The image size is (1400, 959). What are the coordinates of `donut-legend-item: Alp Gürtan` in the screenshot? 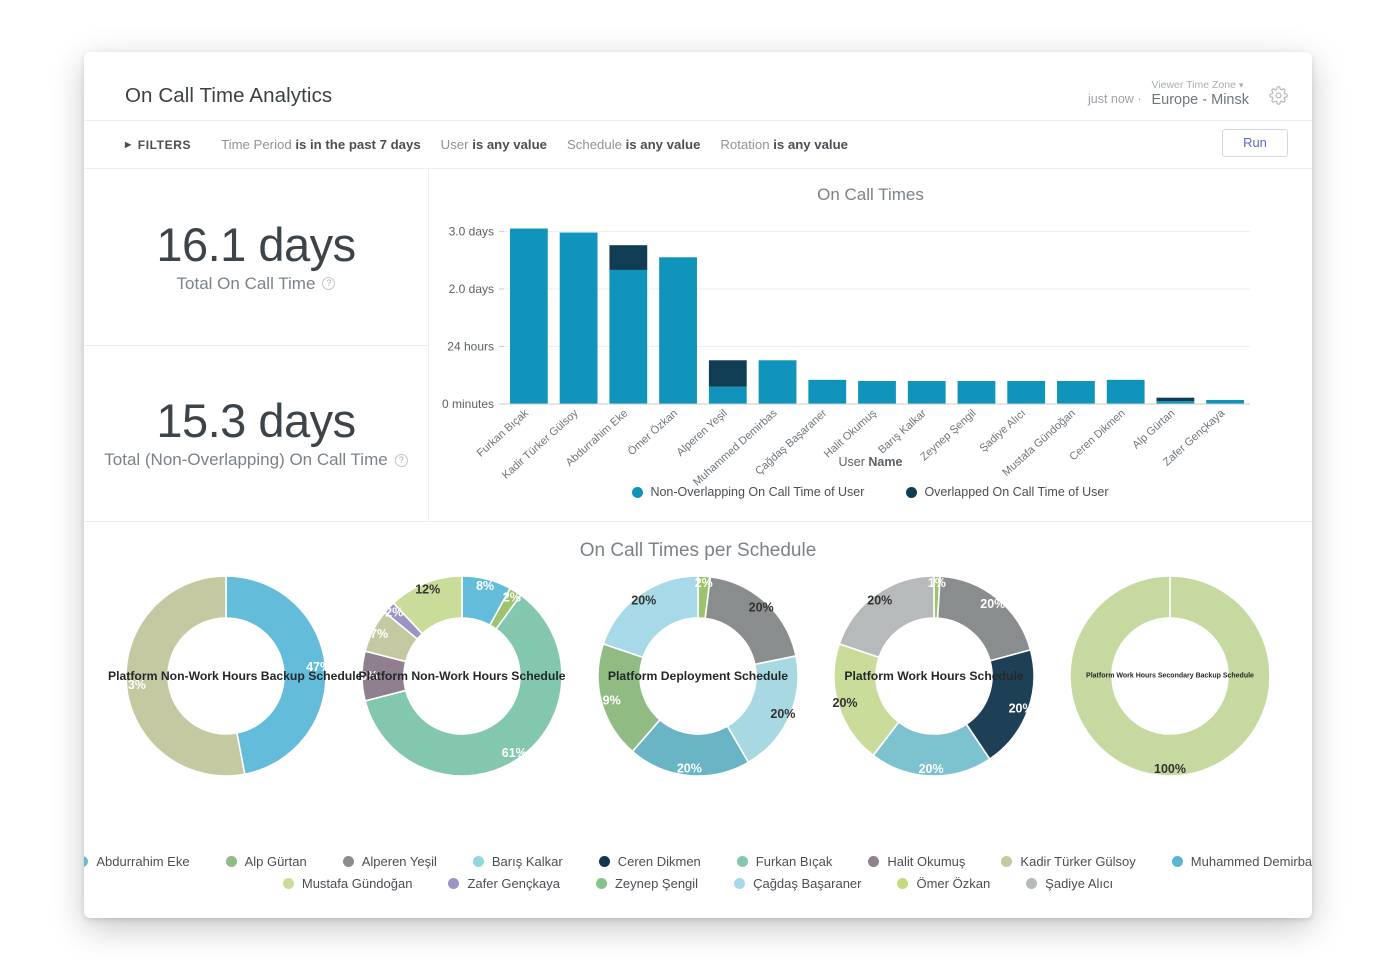 It's located at (266, 861).